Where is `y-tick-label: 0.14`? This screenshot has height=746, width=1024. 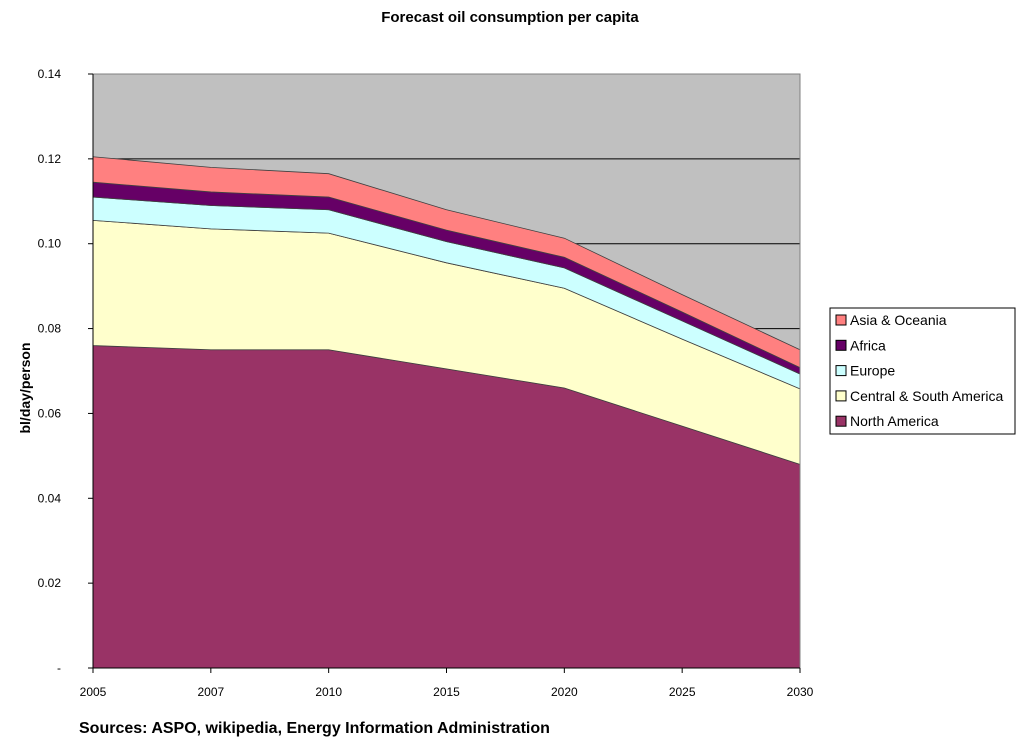 y-tick-label: 0.14 is located at coordinates (50, 74).